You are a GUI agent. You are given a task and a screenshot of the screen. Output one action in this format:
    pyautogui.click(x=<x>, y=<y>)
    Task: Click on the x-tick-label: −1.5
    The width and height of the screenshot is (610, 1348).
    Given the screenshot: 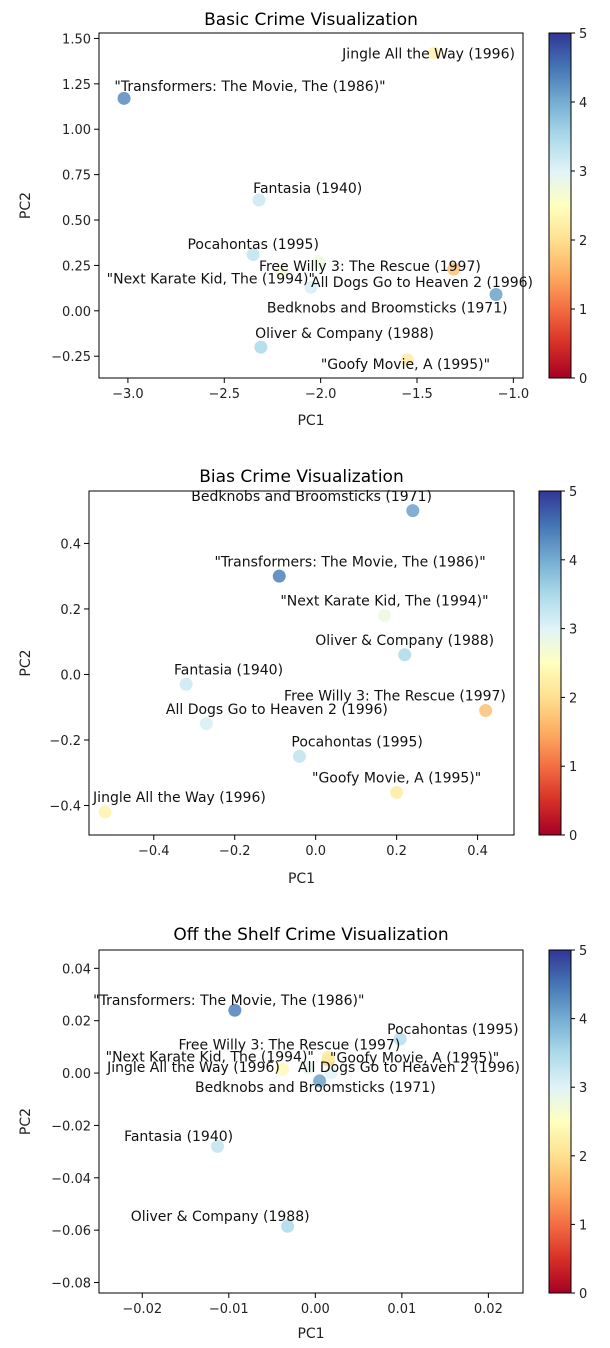 What is the action you would take?
    pyautogui.click(x=417, y=394)
    